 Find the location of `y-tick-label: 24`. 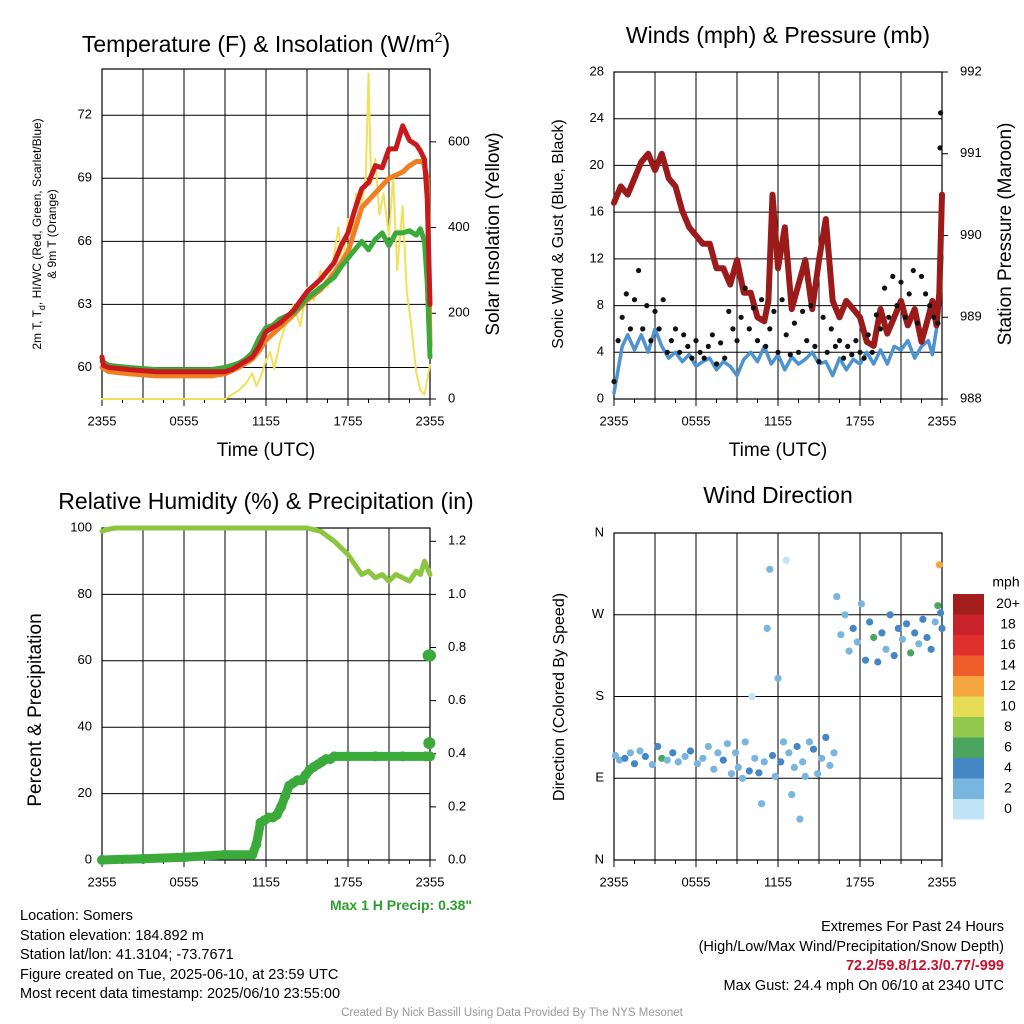

y-tick-label: 24 is located at coordinates (597, 117).